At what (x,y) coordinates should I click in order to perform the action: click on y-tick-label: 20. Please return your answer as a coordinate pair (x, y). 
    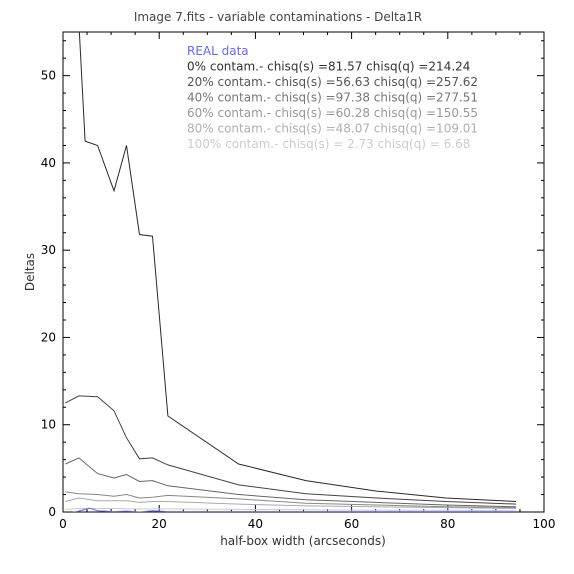
    Looking at the image, I should click on (48, 337).